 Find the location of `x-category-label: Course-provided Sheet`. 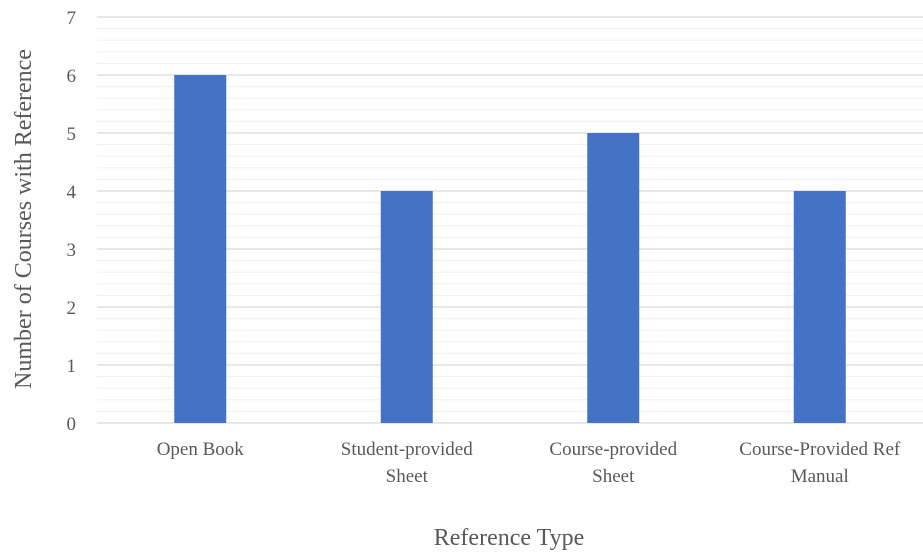

x-category-label: Course-provided Sheet is located at coordinates (613, 463).